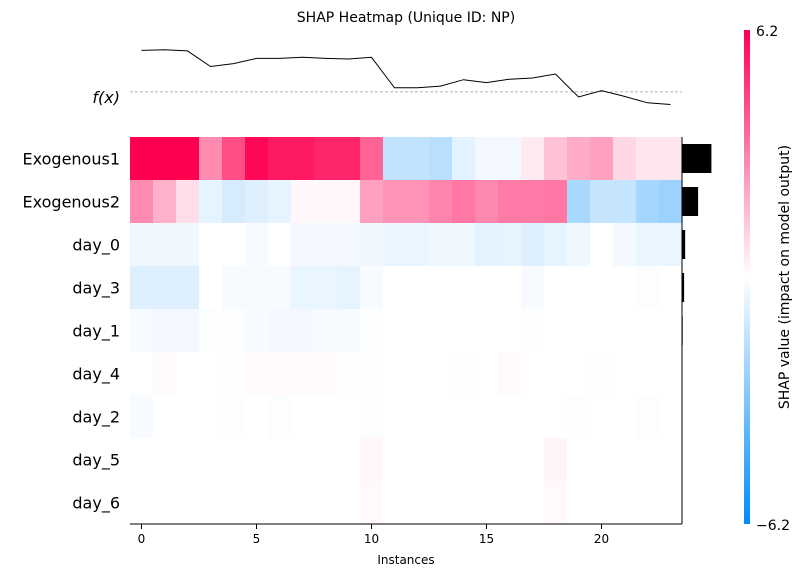 This screenshot has width=802, height=581. I want to click on colorbar-label: SHAP value (impact on model output), so click(785, 277).